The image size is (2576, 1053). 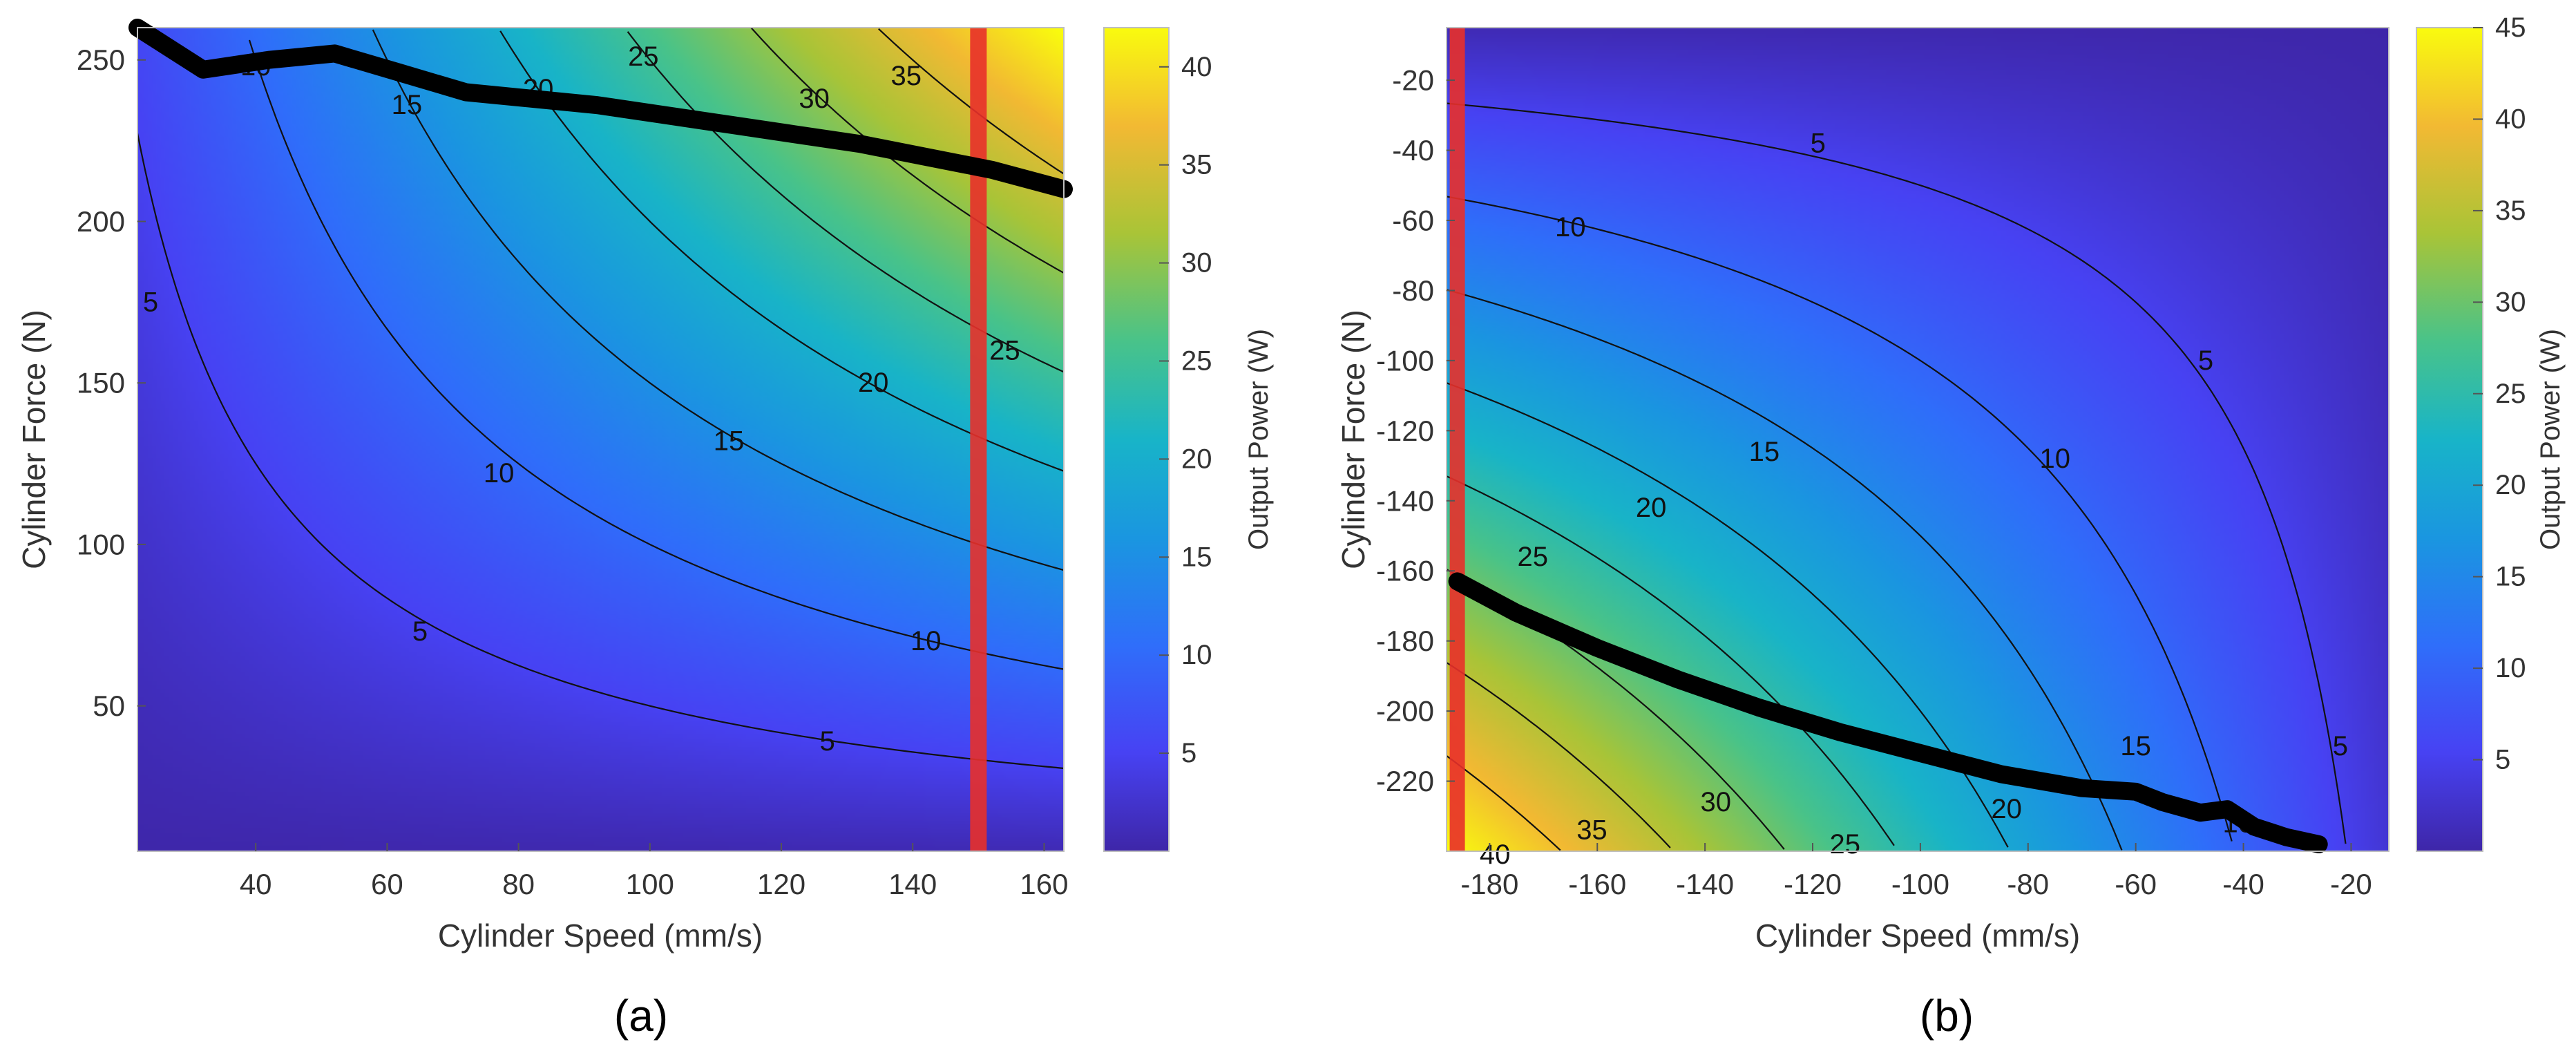 What do you see at coordinates (1405, 431) in the screenshot?
I see `y-tick-label: -120` at bounding box center [1405, 431].